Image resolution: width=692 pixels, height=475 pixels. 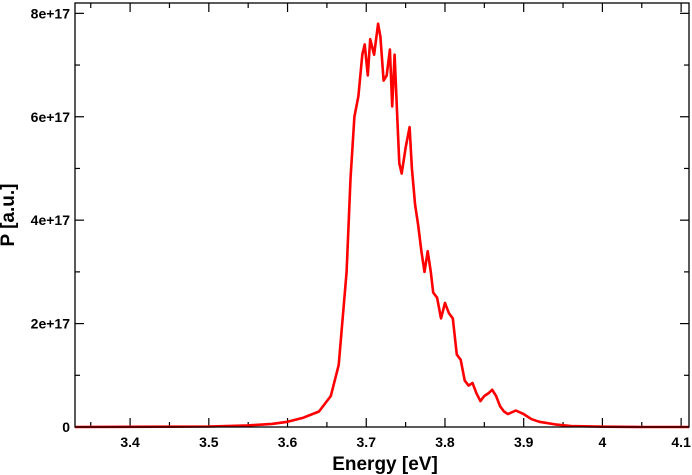 I want to click on x-tick-label: 3.4, so click(x=130, y=442).